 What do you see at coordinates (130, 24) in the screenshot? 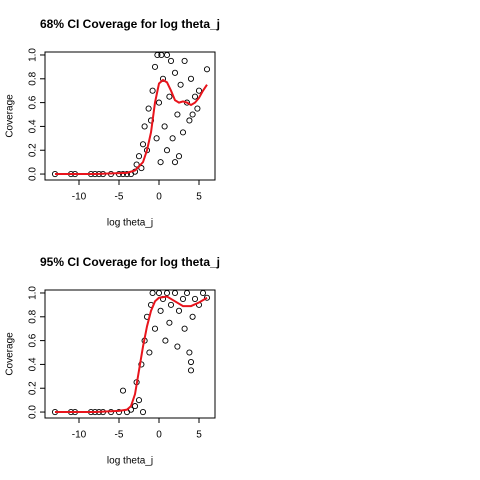
I see `chart-title: 68% CI Coverage for log theta_j` at bounding box center [130, 24].